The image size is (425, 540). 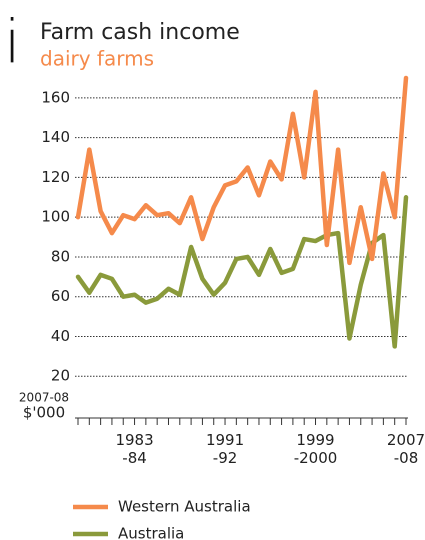 What do you see at coordinates (44, 413) in the screenshot?
I see `y-axis-label: $'000` at bounding box center [44, 413].